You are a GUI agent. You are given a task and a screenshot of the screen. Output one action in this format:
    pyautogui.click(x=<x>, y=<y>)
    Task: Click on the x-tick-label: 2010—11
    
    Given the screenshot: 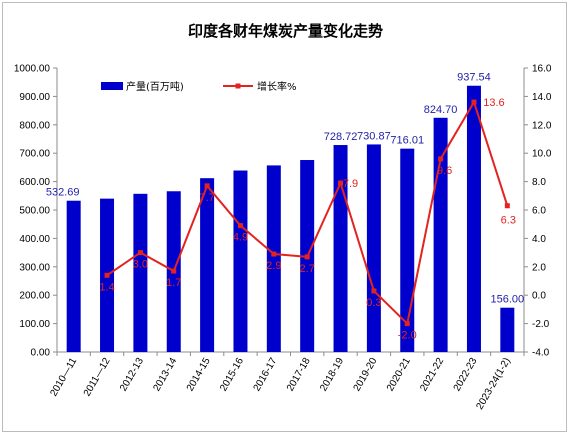 What is the action you would take?
    pyautogui.click(x=63, y=377)
    